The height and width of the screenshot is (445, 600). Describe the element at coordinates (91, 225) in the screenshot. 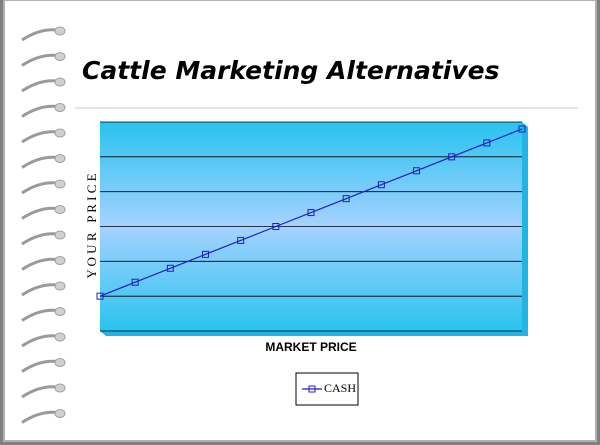

I see `y-axis-label: Y O U R P R I C E` at that location.